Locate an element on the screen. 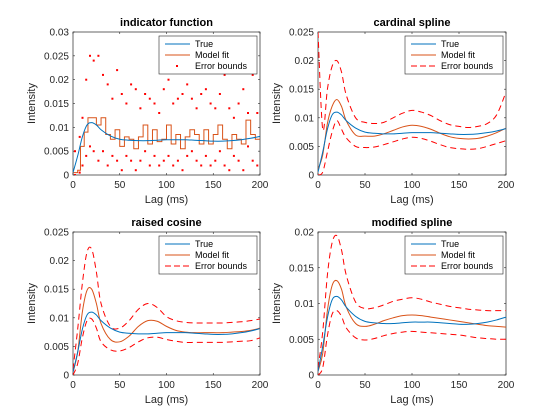 Image resolution: width=560 pixels, height=420 pixels. legend-label: Error bounds is located at coordinates (467, 266).